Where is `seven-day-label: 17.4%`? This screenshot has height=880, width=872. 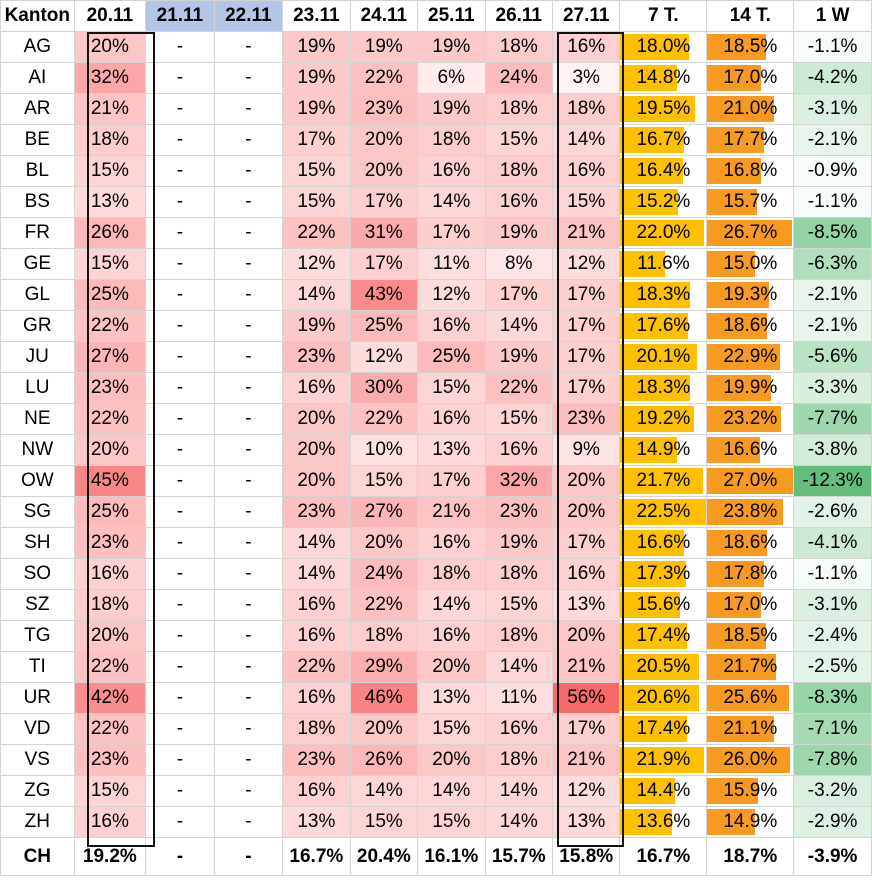
seven-day-label: 17.4% is located at coordinates (663, 635).